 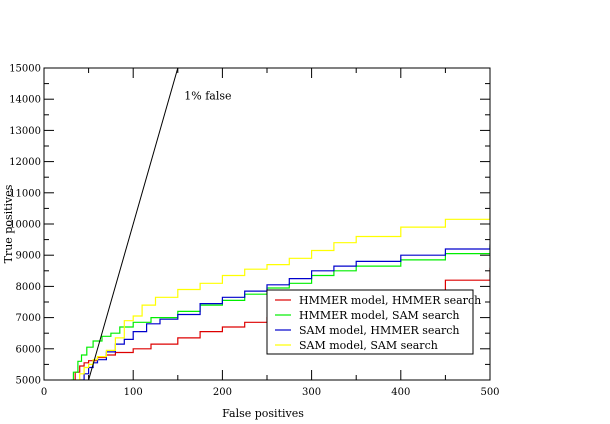 I want to click on x-tick-label: 0, so click(x=44, y=392).